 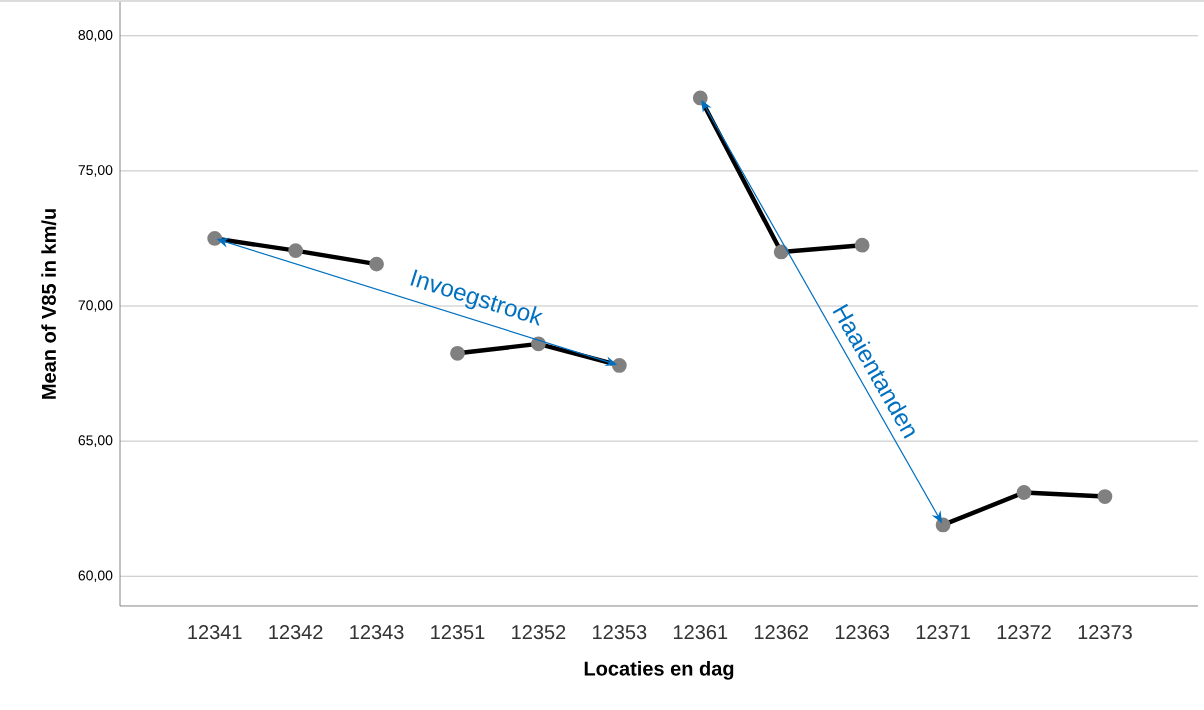 What do you see at coordinates (95, 306) in the screenshot?
I see `y-tick-label: 70,00` at bounding box center [95, 306].